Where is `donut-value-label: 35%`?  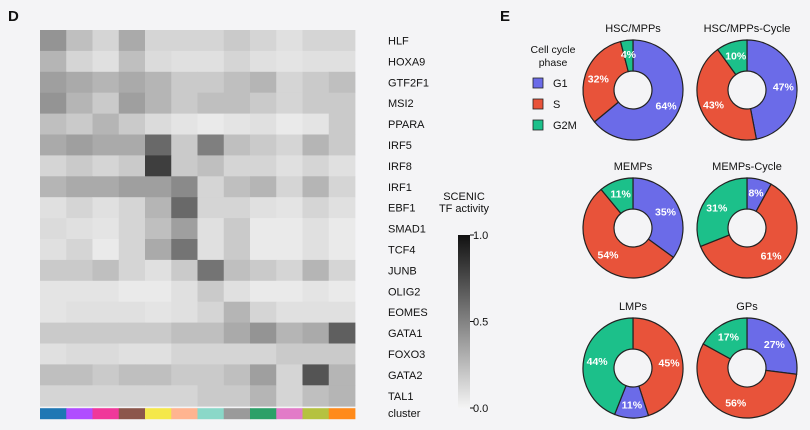
donut-value-label: 35% is located at coordinates (666, 212).